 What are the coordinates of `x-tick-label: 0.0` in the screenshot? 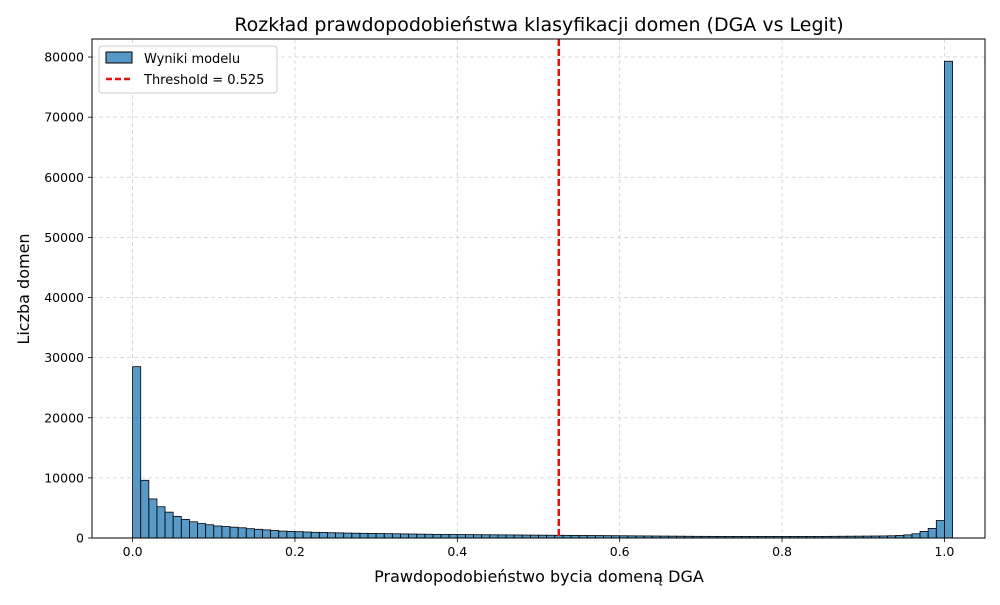 It's located at (133, 551).